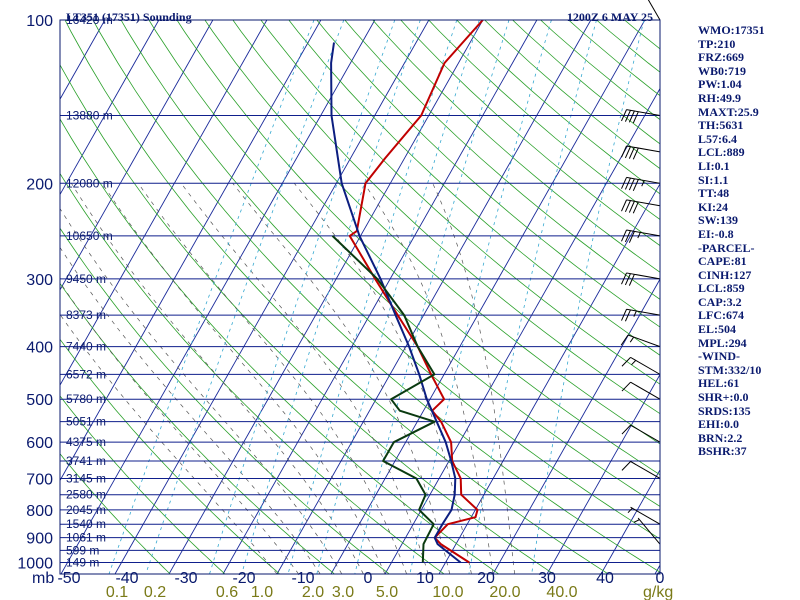 The width and height of the screenshot is (800, 600). What do you see at coordinates (86, 479) in the screenshot?
I see `height-label: 3145 m` at bounding box center [86, 479].